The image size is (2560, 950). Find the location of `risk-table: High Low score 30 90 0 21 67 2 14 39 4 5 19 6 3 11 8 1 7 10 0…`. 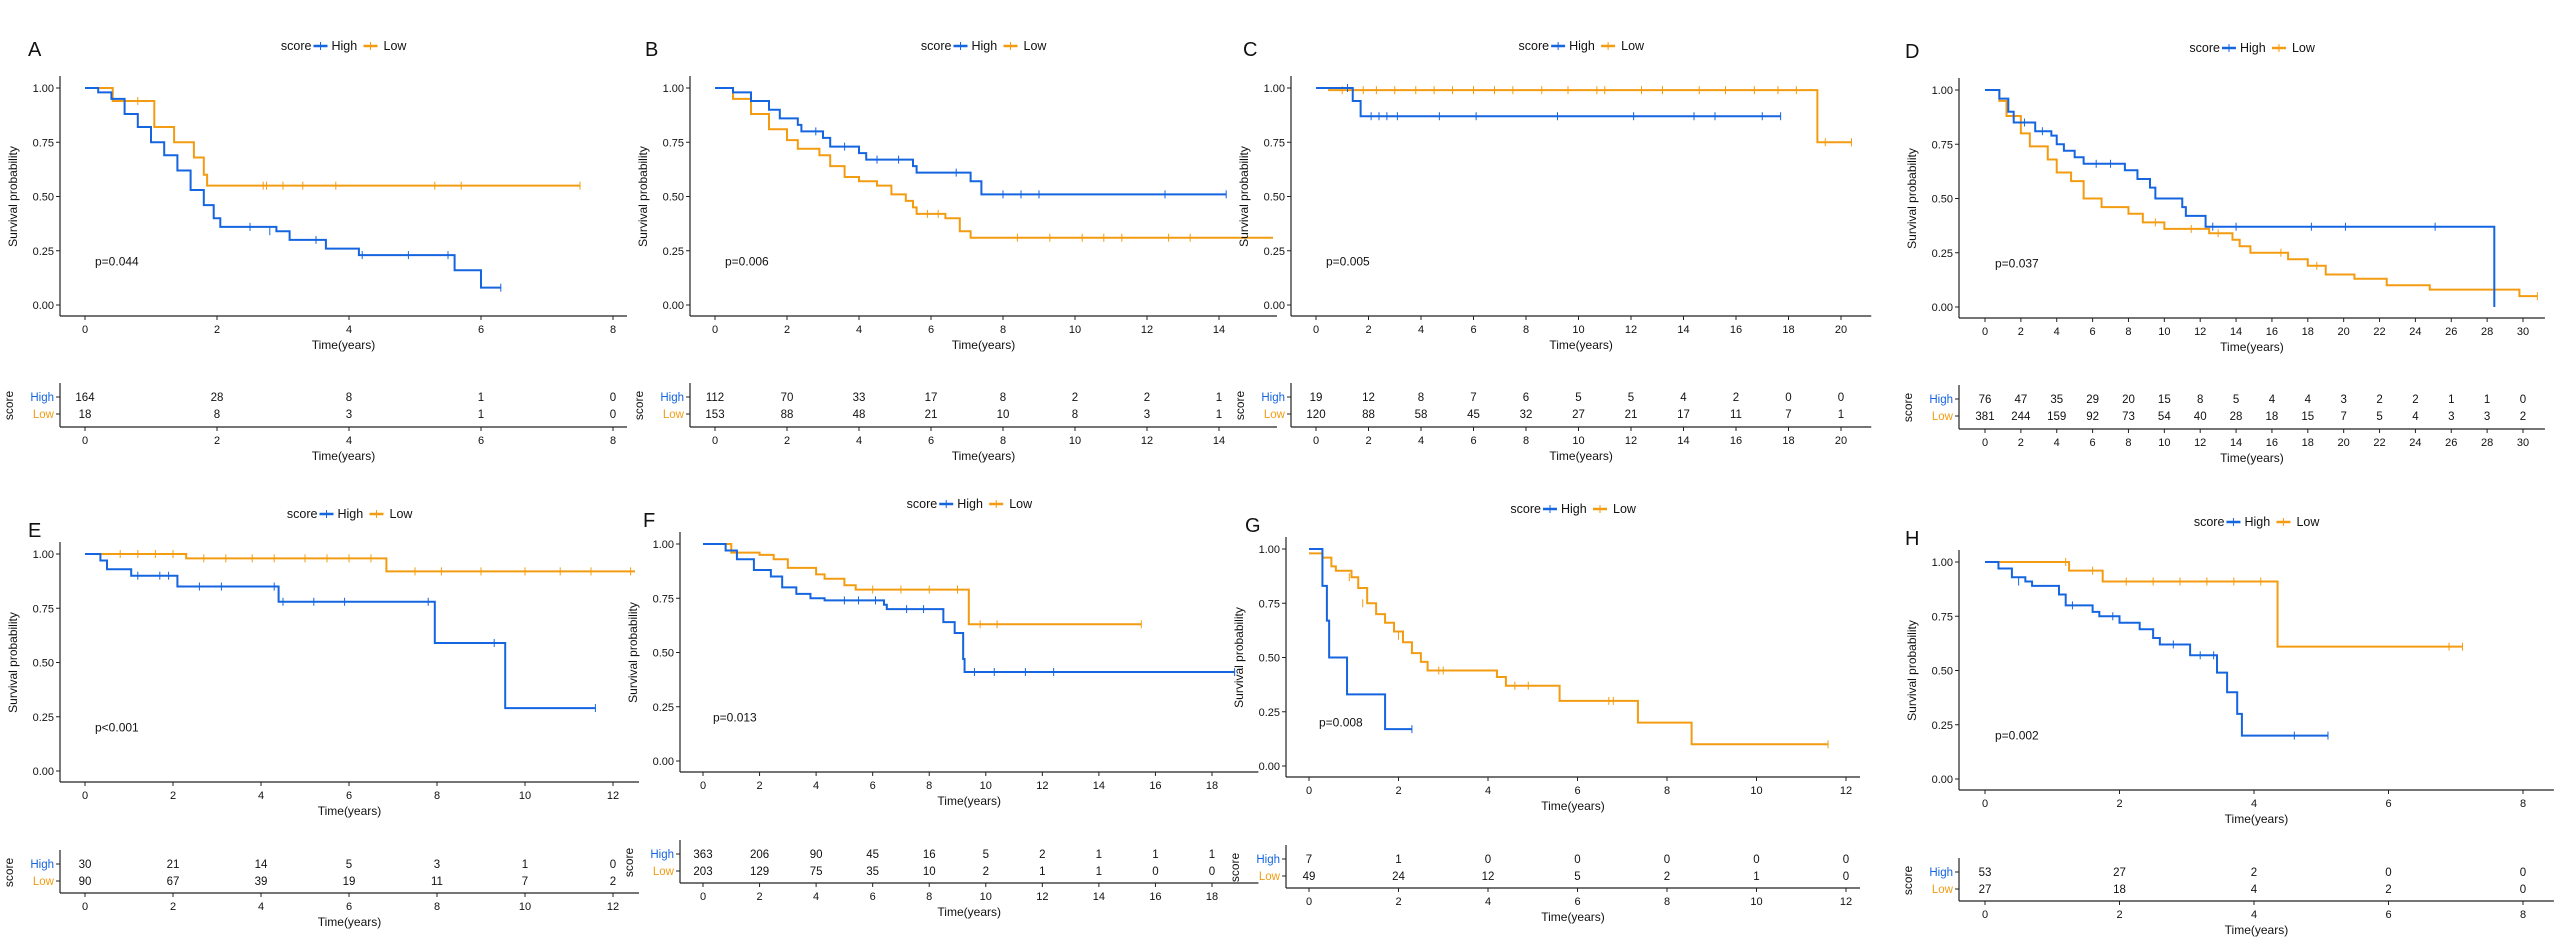

risk-table: High Low score 30 90 0 21 67 2 14 39 4 5 19 6 3 11 8 1 7 10 0… is located at coordinates (320, 889).